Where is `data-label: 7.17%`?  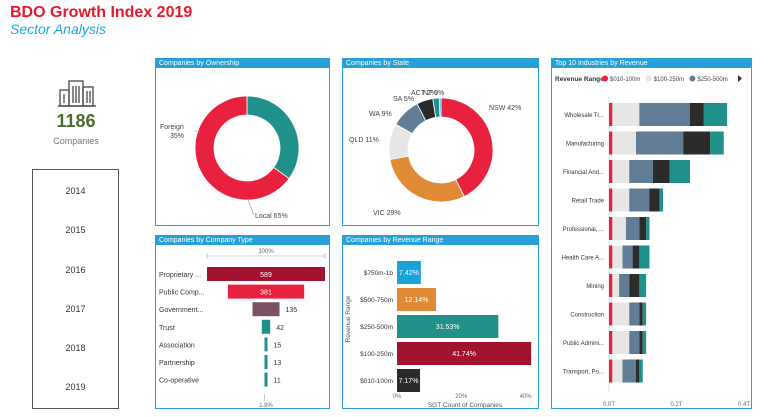 data-label: 7.17% is located at coordinates (409, 381).